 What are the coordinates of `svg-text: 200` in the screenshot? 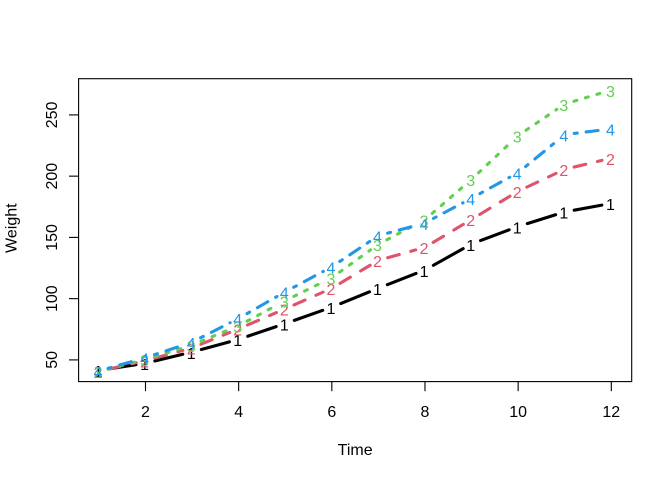 It's located at (52, 176).